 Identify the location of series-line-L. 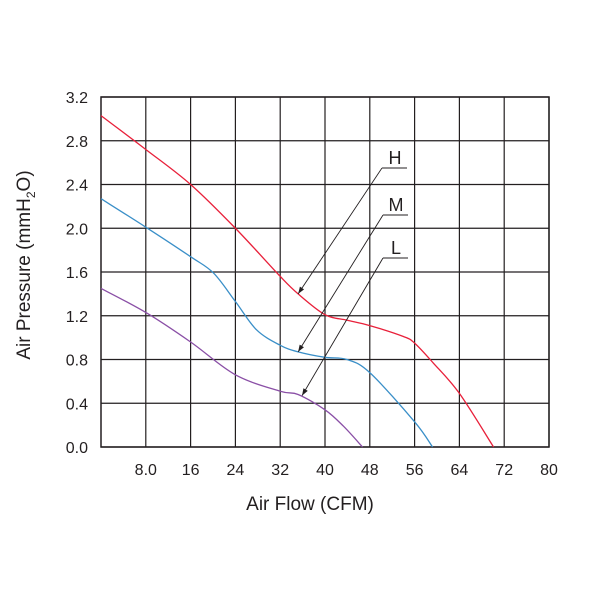
(231, 367).